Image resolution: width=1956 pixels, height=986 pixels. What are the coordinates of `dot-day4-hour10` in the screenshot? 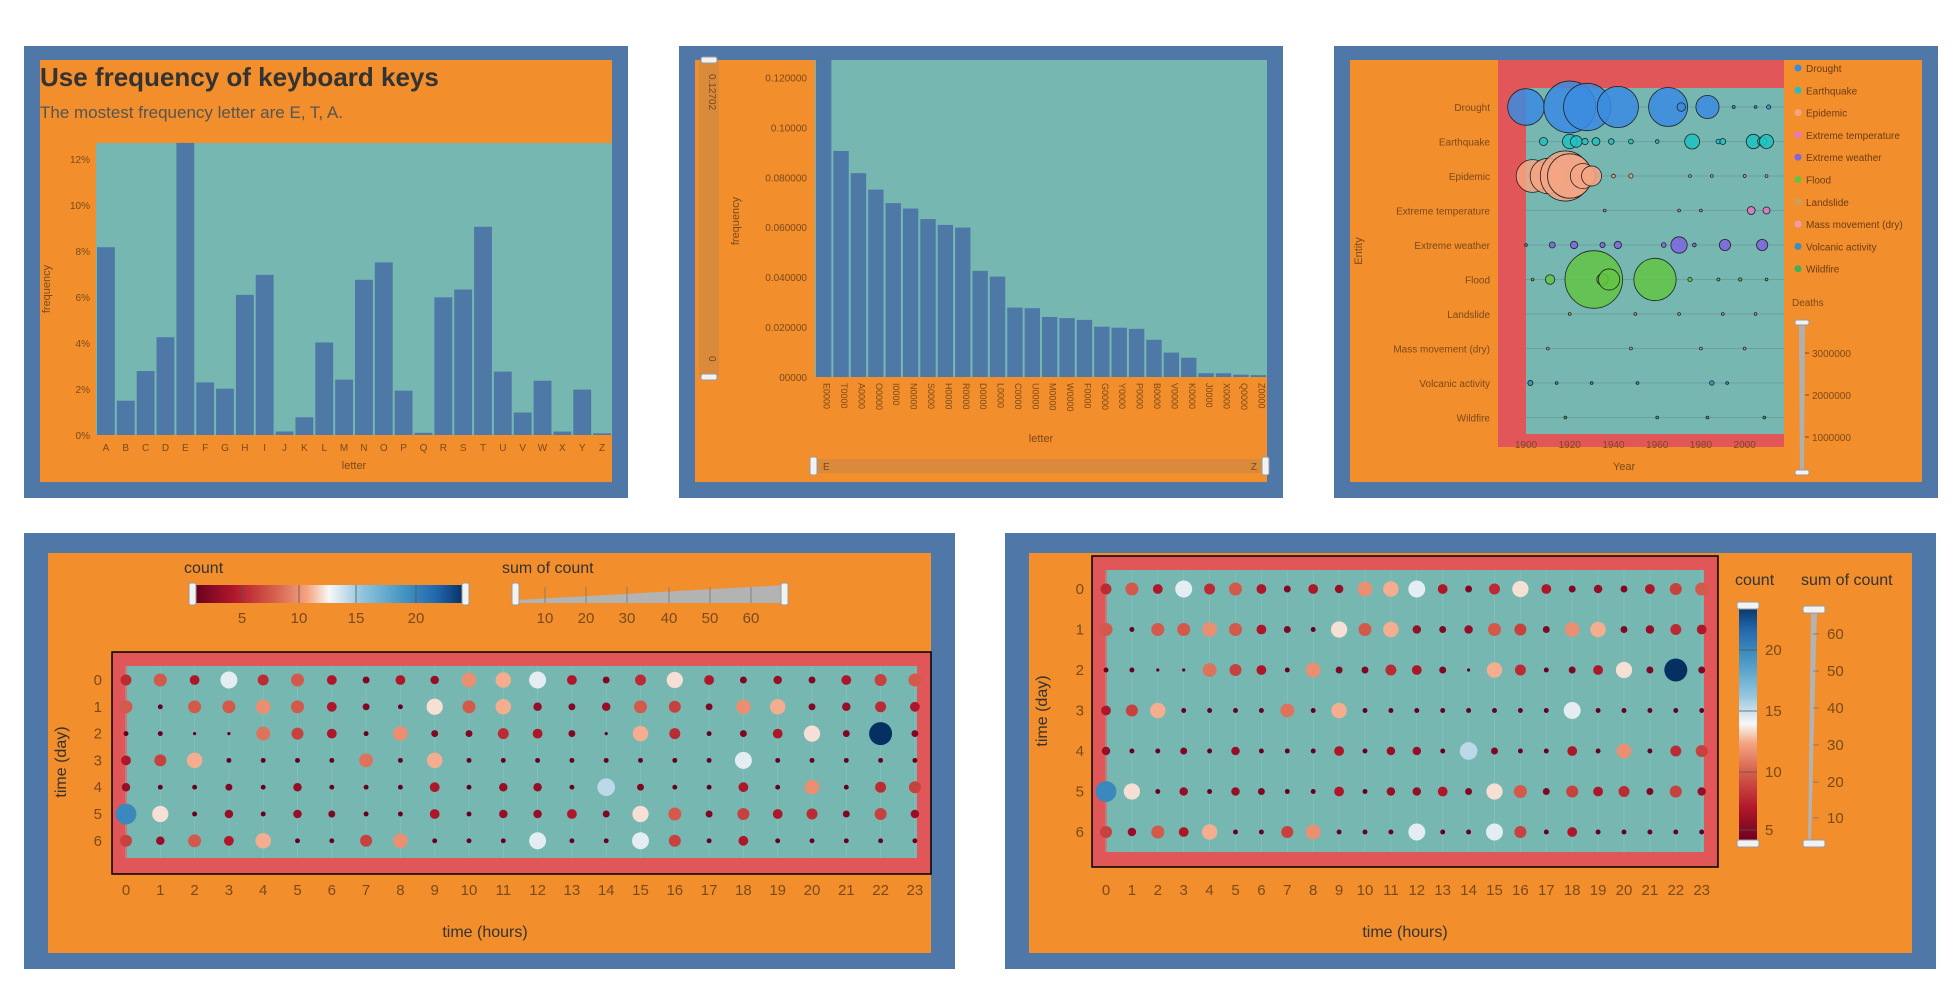 It's located at (1365, 751).